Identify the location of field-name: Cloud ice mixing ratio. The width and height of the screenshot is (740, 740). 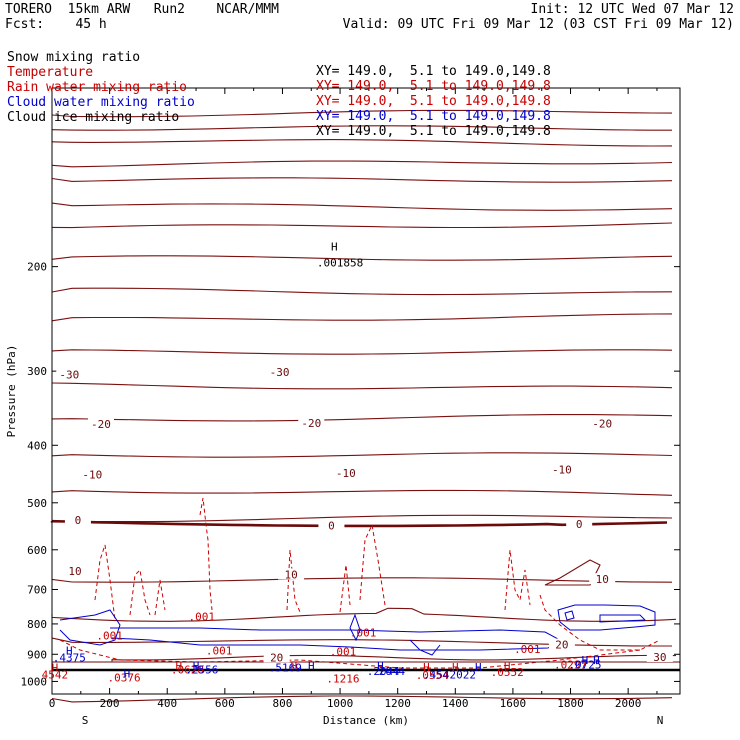
(93, 117).